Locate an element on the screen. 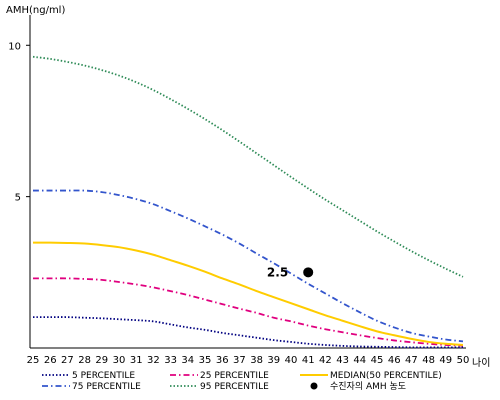 The width and height of the screenshot is (500, 400). x-tick-label: 28 is located at coordinates (84, 360).